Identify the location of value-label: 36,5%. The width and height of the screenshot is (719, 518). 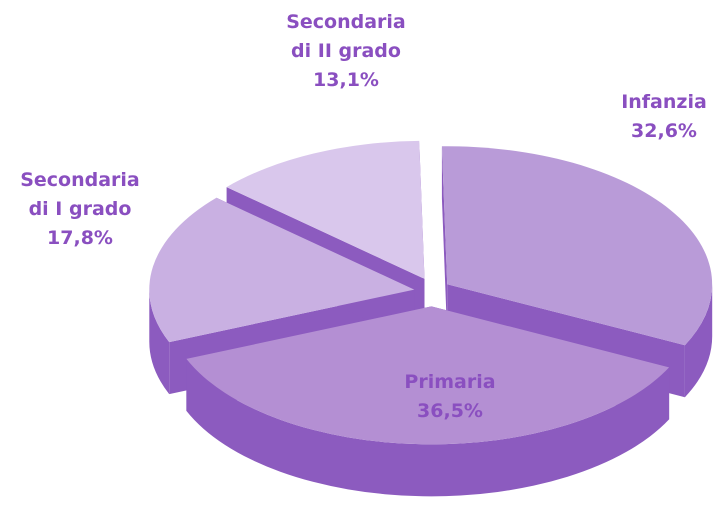
(450, 411).